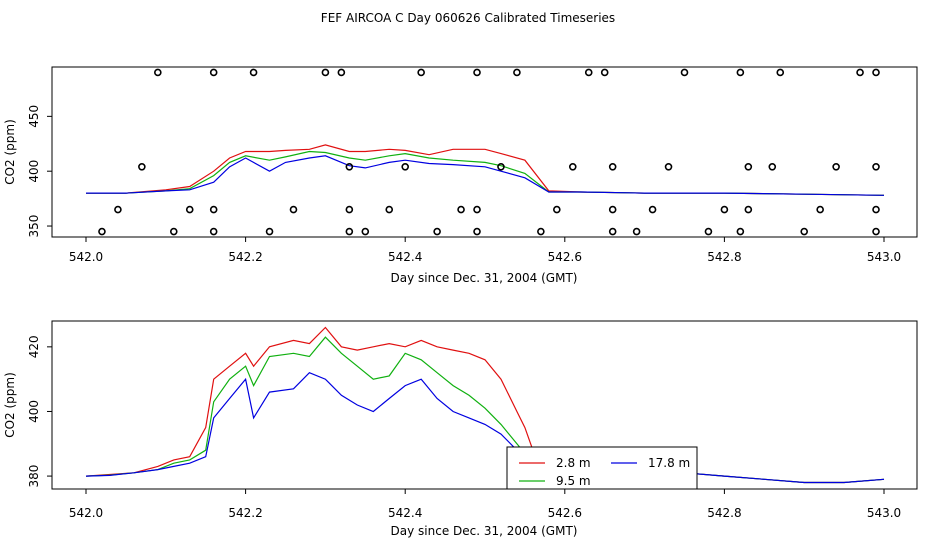 The width and height of the screenshot is (936, 540). What do you see at coordinates (34, 346) in the screenshot?
I see `y-tick-label: 420` at bounding box center [34, 346].